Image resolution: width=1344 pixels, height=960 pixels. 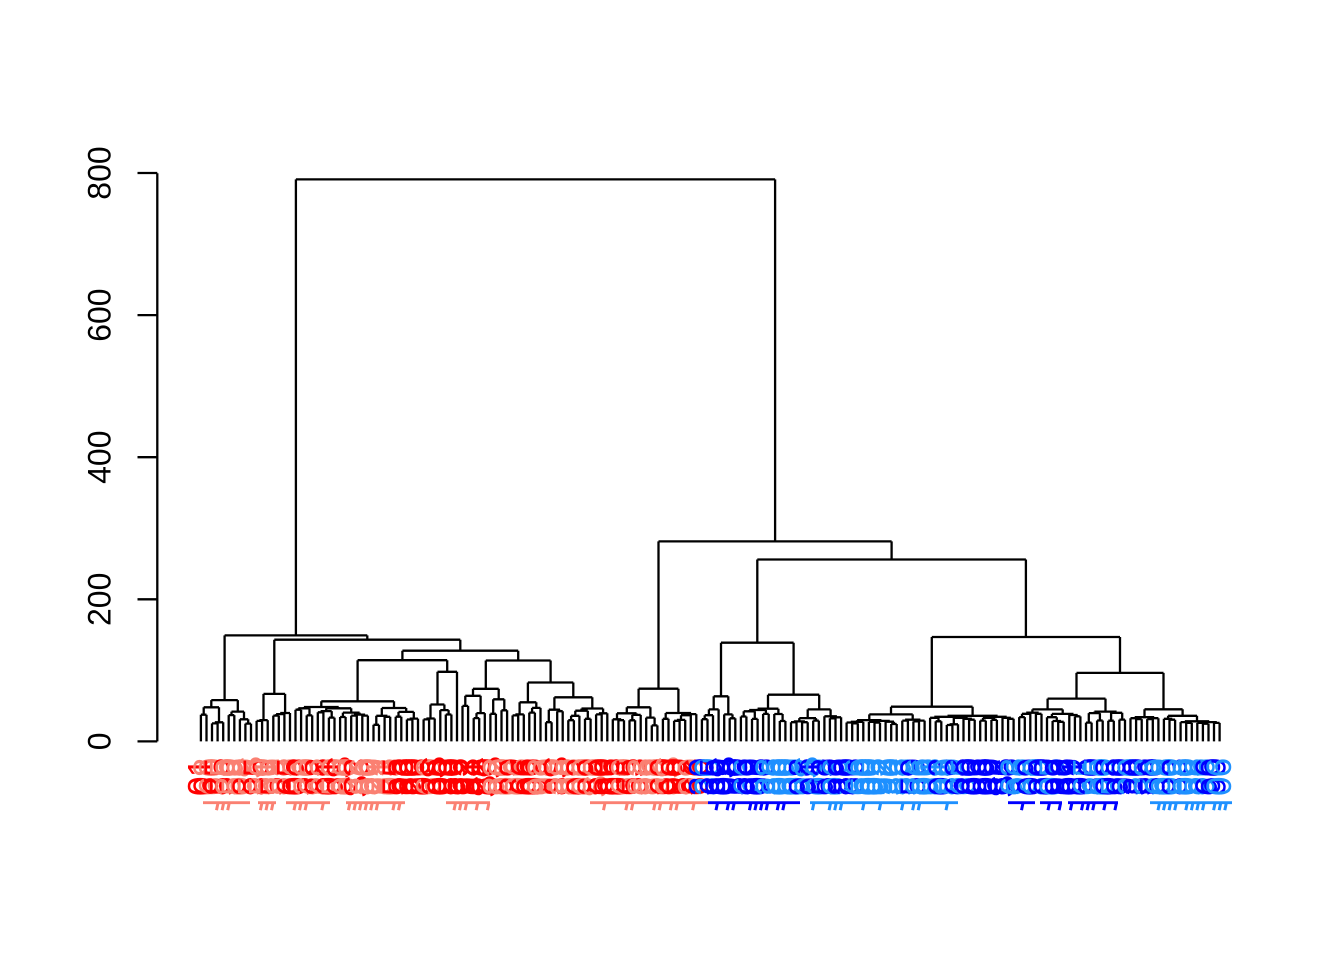 What do you see at coordinates (473, 767) in the screenshot?
I see `svg-text: 1` at bounding box center [473, 767].